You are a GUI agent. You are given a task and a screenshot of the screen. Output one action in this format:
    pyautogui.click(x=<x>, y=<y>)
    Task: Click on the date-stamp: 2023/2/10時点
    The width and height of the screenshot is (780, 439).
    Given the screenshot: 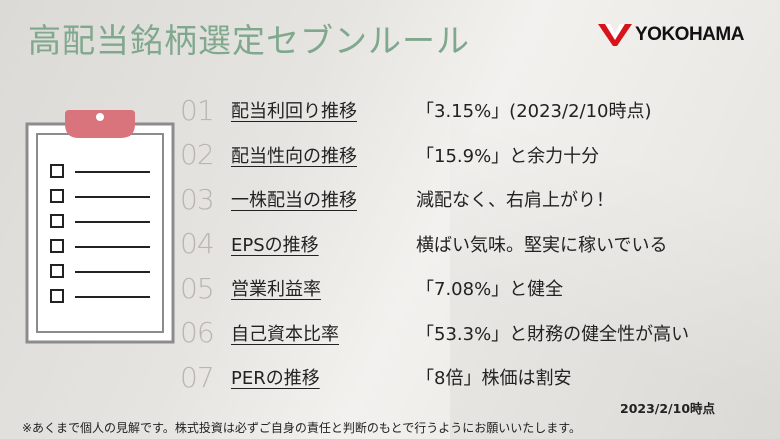 What is the action you would take?
    pyautogui.click(x=668, y=408)
    